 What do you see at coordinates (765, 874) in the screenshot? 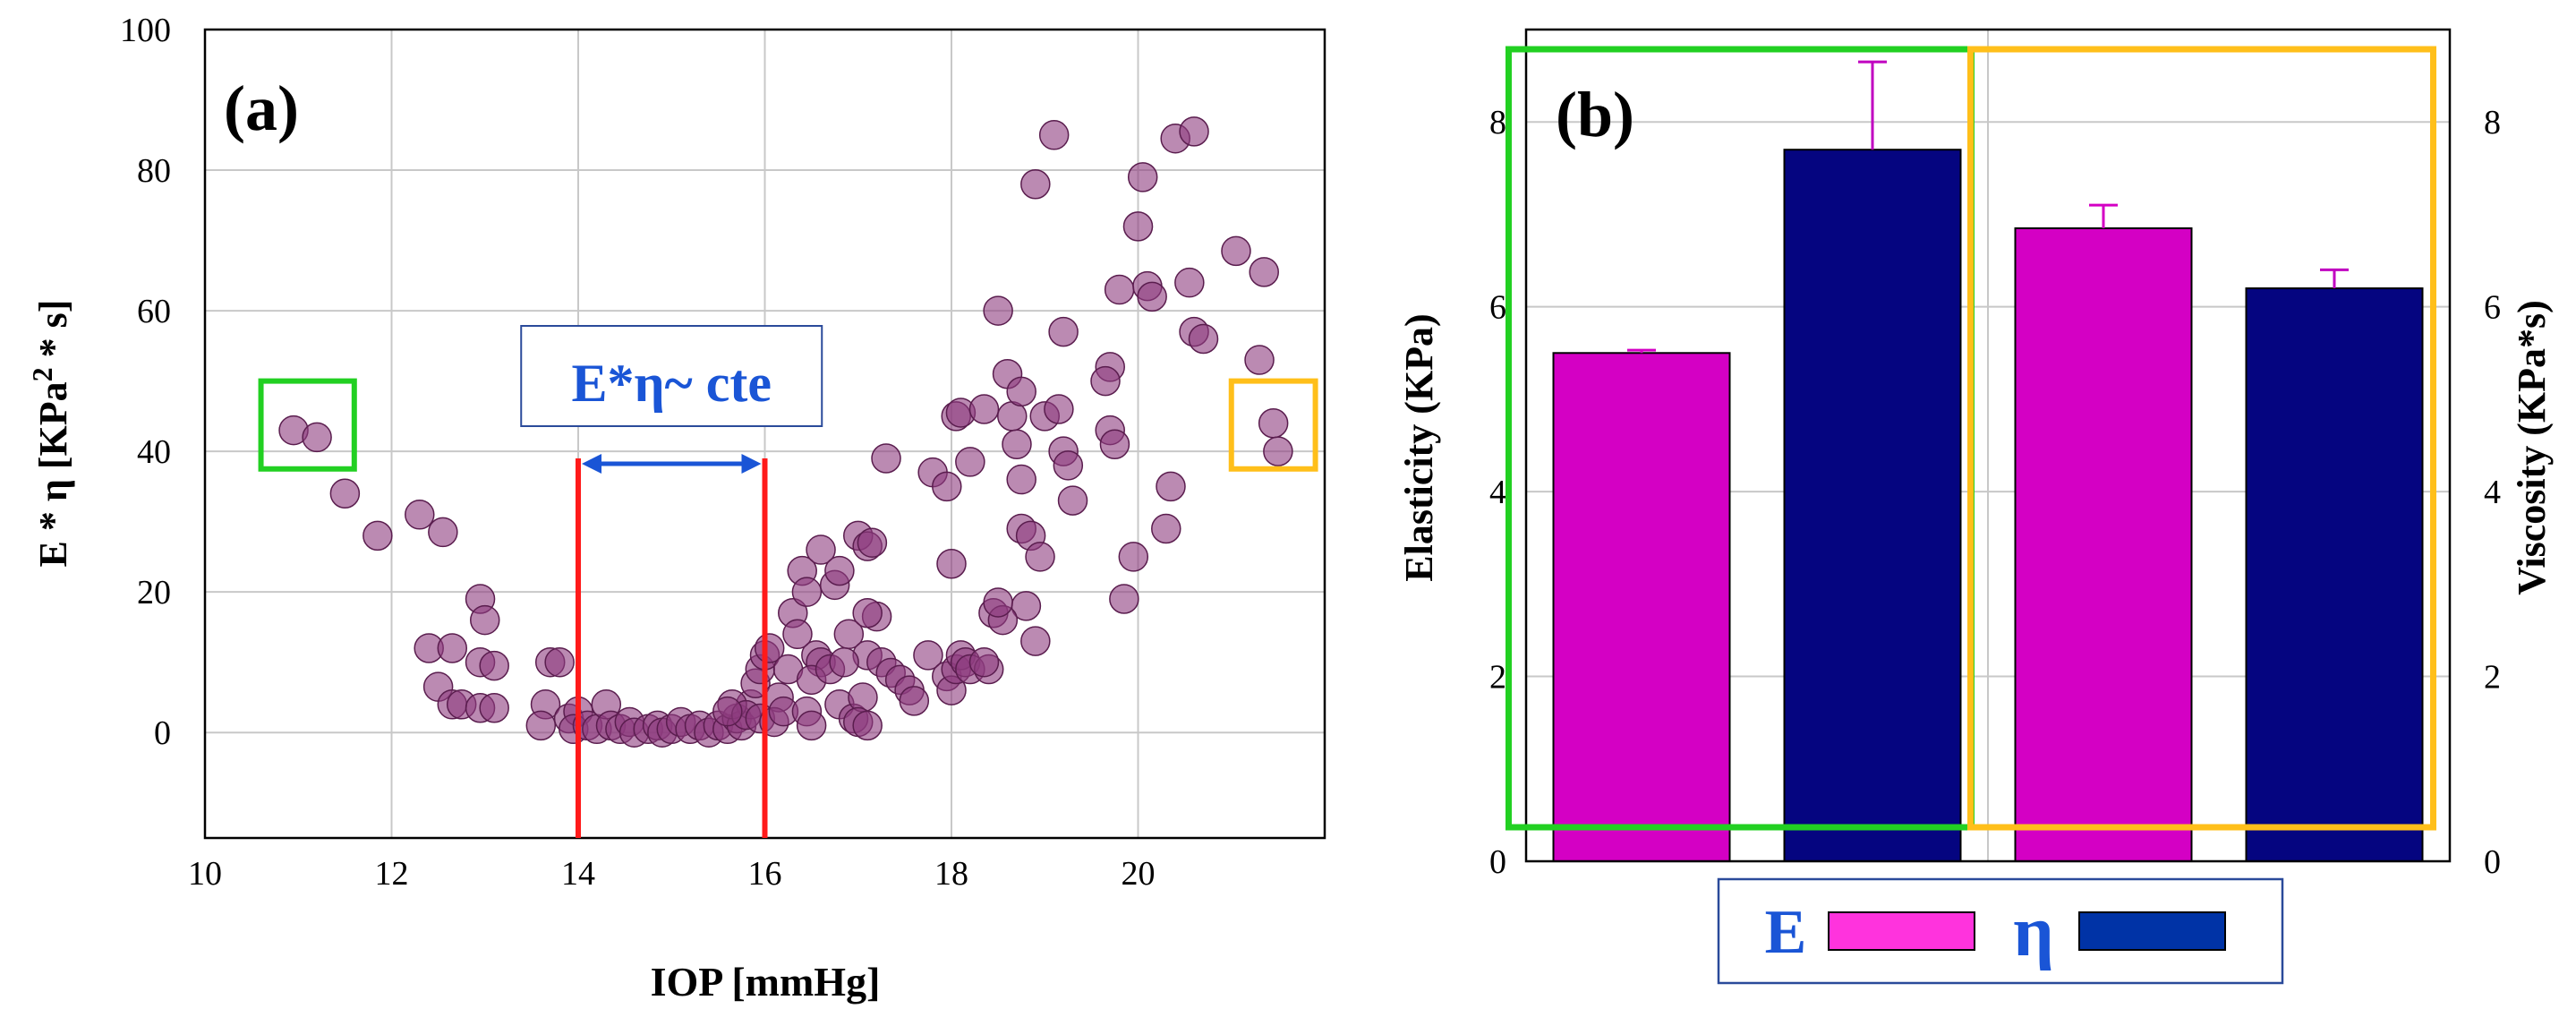
I see `x-tick-label: 16` at bounding box center [765, 874].